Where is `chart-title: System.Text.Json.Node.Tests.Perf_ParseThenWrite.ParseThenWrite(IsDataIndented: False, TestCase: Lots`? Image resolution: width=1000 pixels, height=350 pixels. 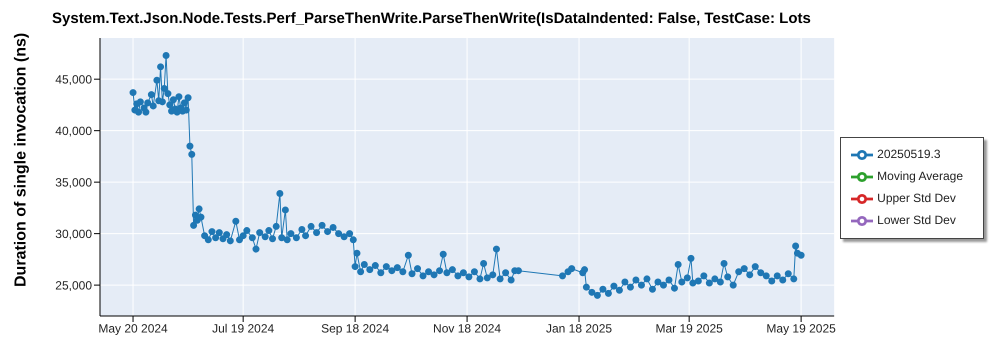 chart-title: System.Text.Json.Node.Tests.Perf_ParseThenWrite.ParseThenWrite(IsDataIndented: False, TestCase: Lots is located at coordinates (432, 19).